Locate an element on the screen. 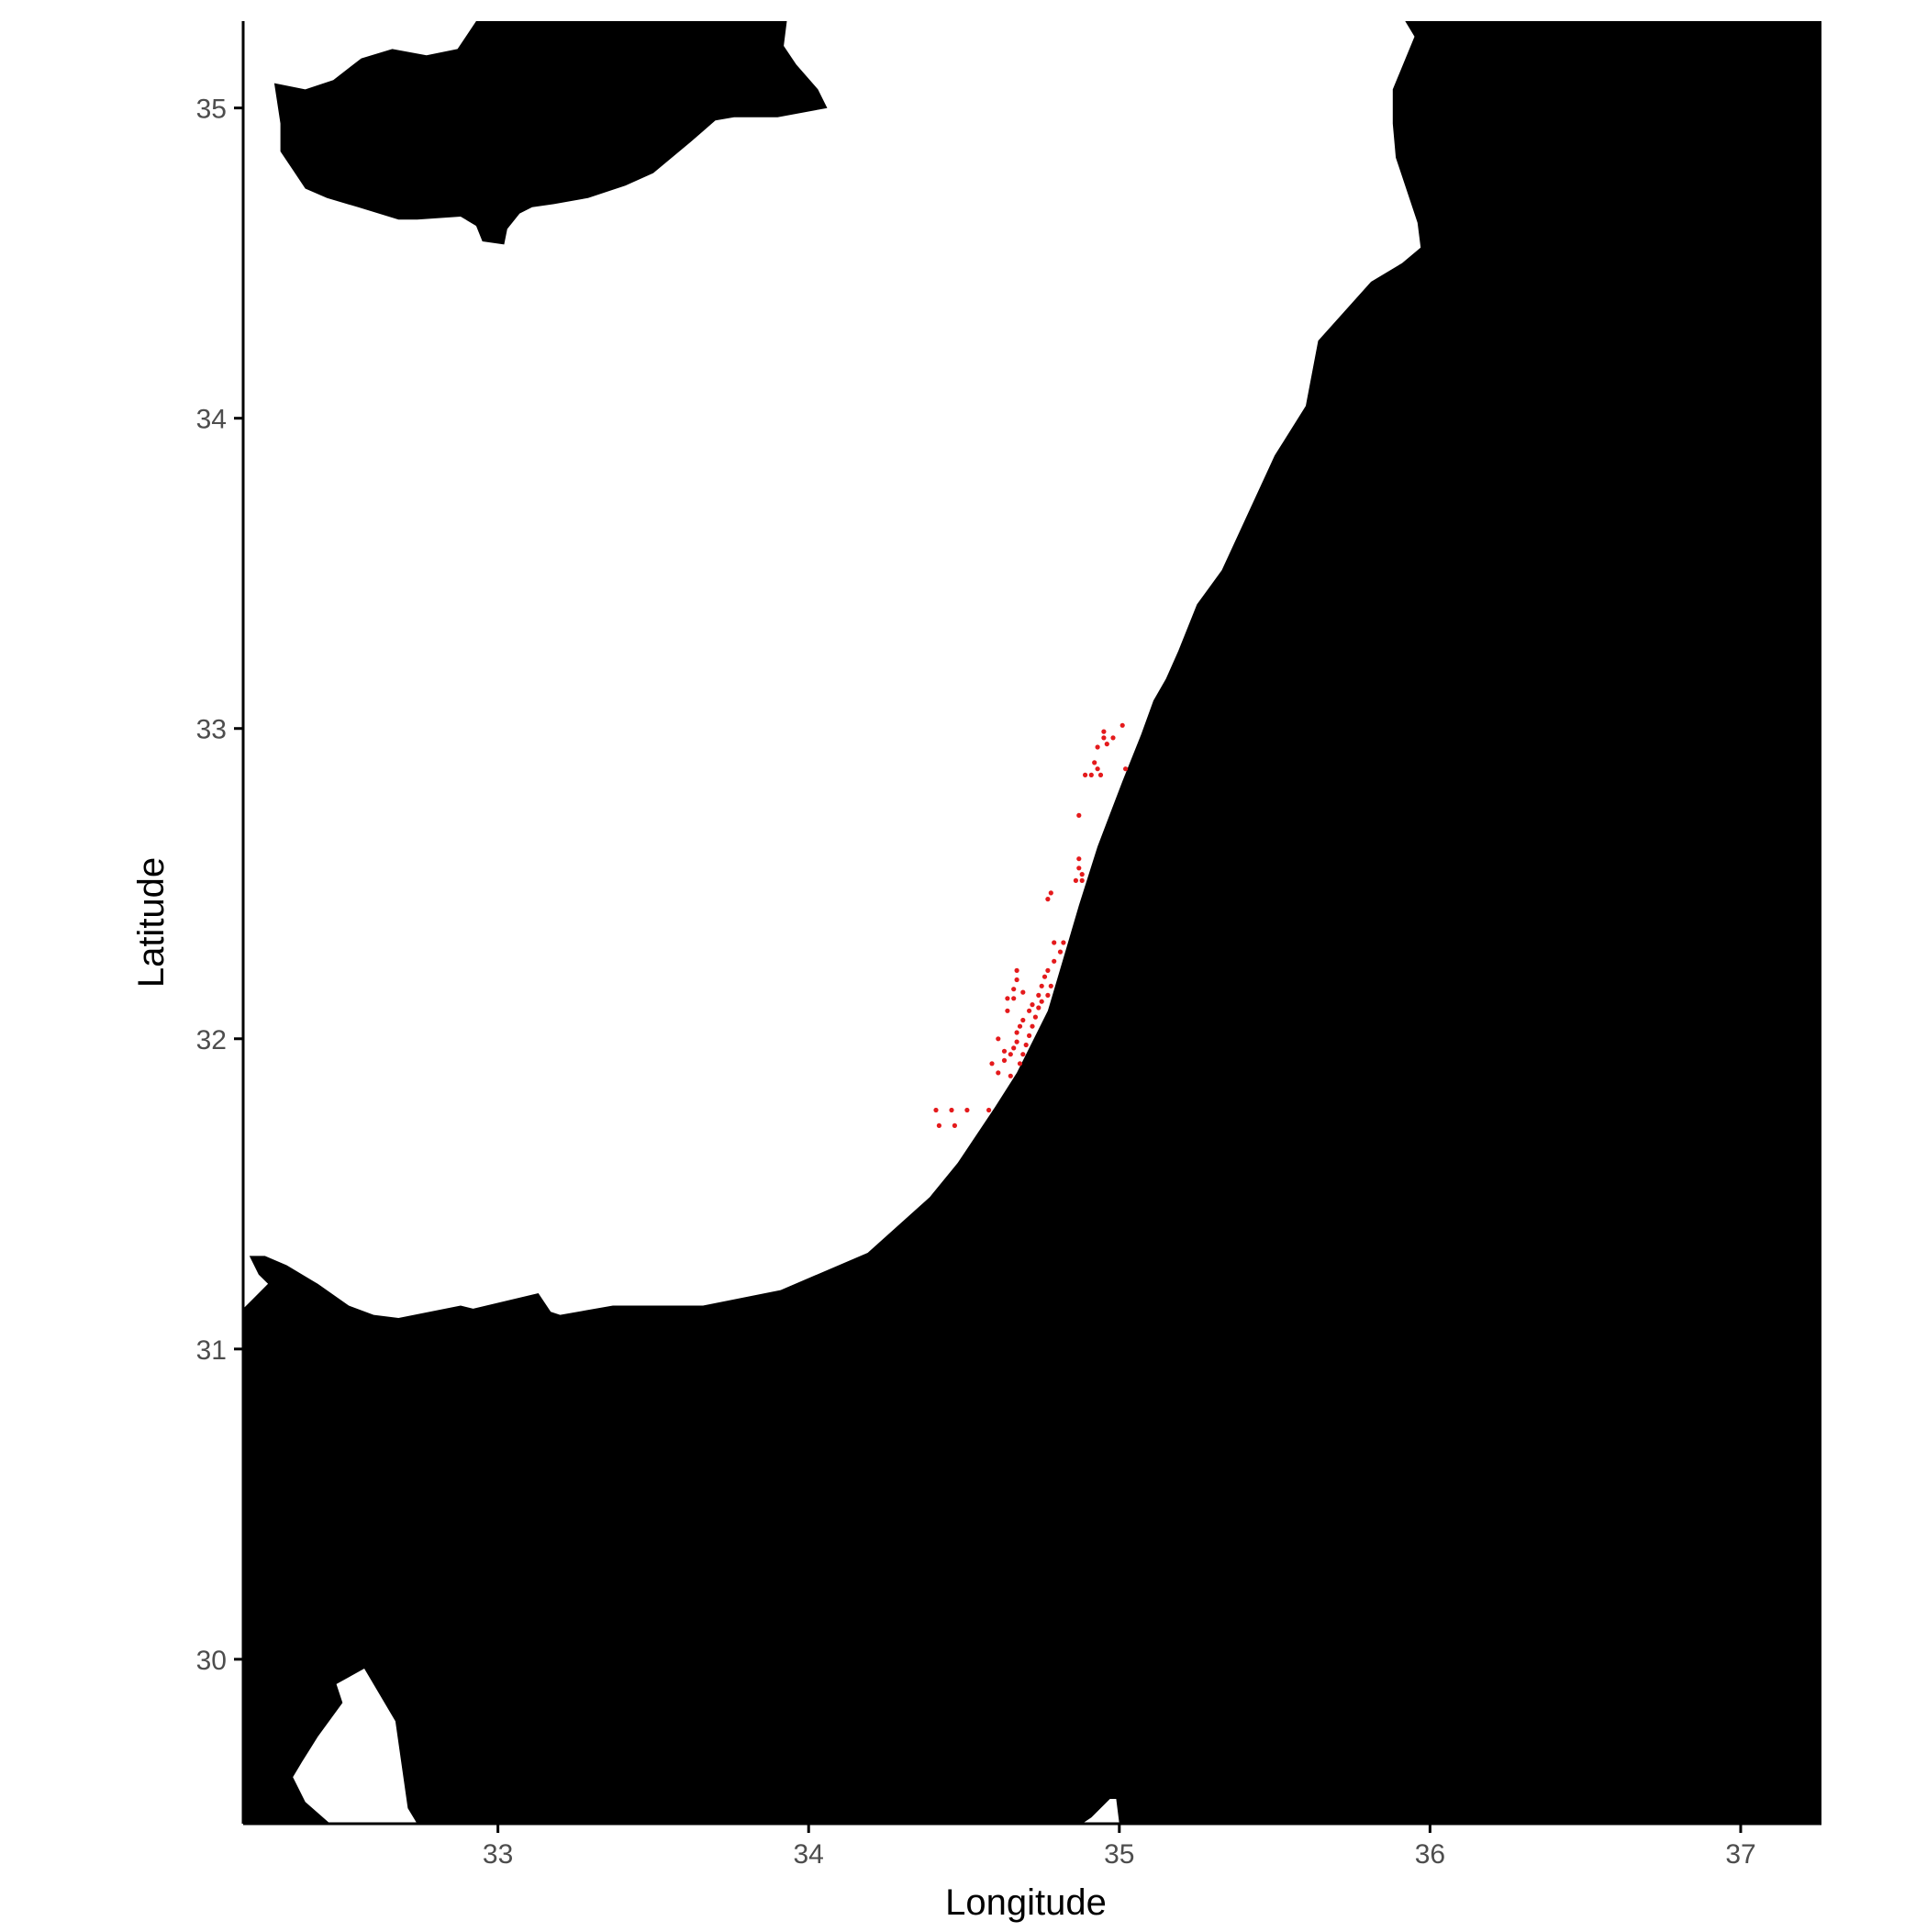 This screenshot has width=1927, height=1932. y-axis-title: Latitude is located at coordinates (151, 922).